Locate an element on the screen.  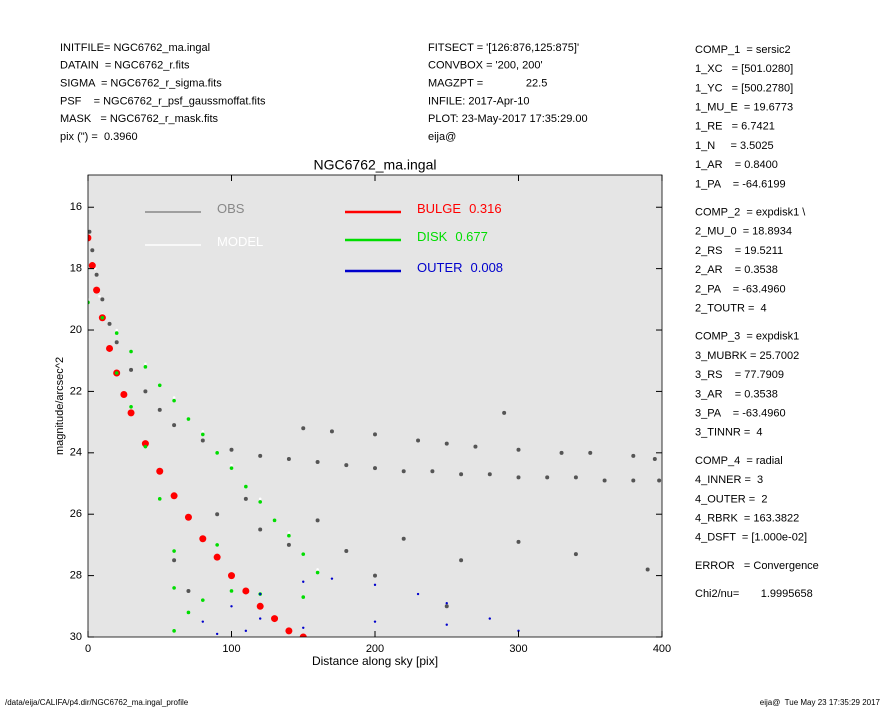
header-line: pix (") = 0.3960 is located at coordinates (99, 137).